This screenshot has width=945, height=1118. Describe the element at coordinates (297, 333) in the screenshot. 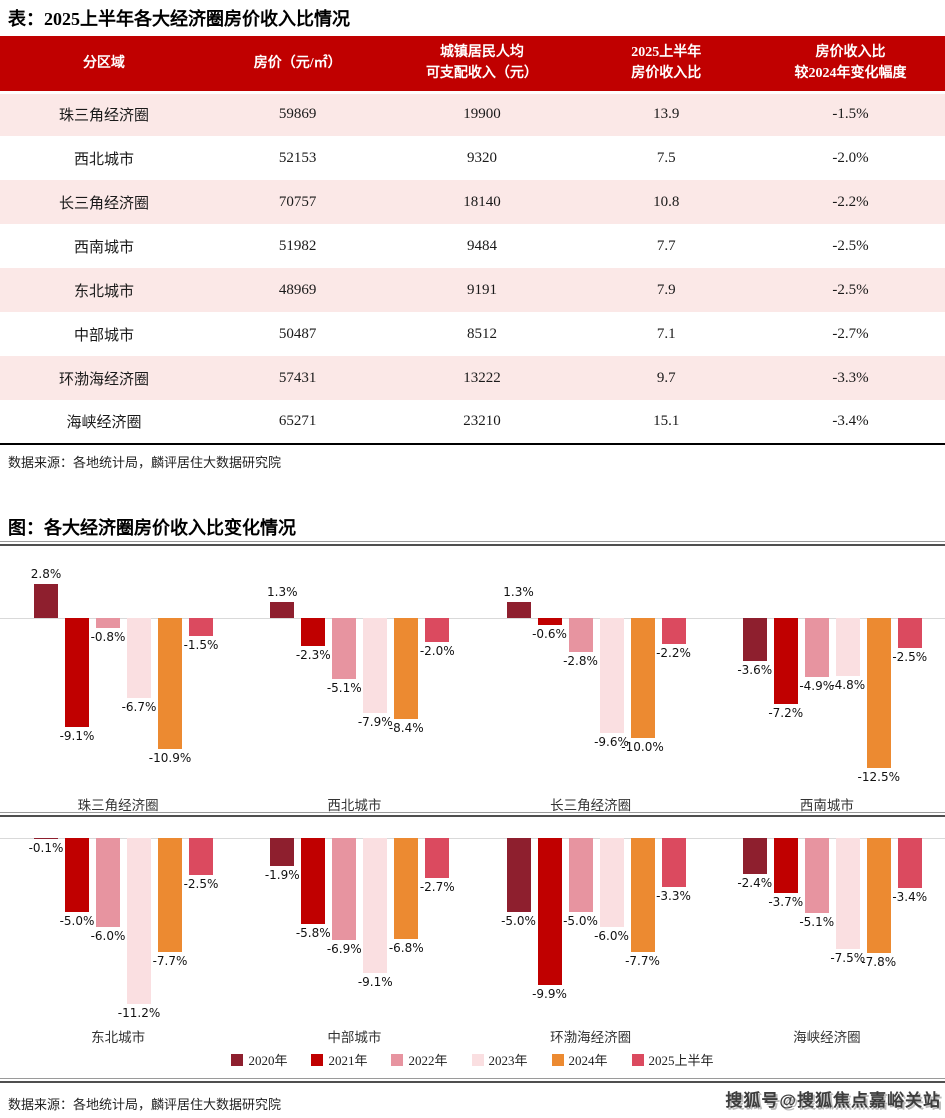

I see `cell-price: 50487` at that location.